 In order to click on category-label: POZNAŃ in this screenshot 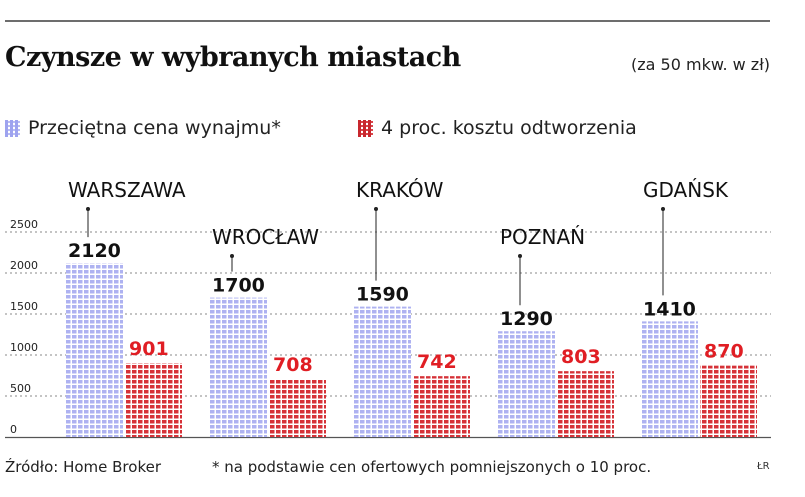, I will do `click(542, 237)`.